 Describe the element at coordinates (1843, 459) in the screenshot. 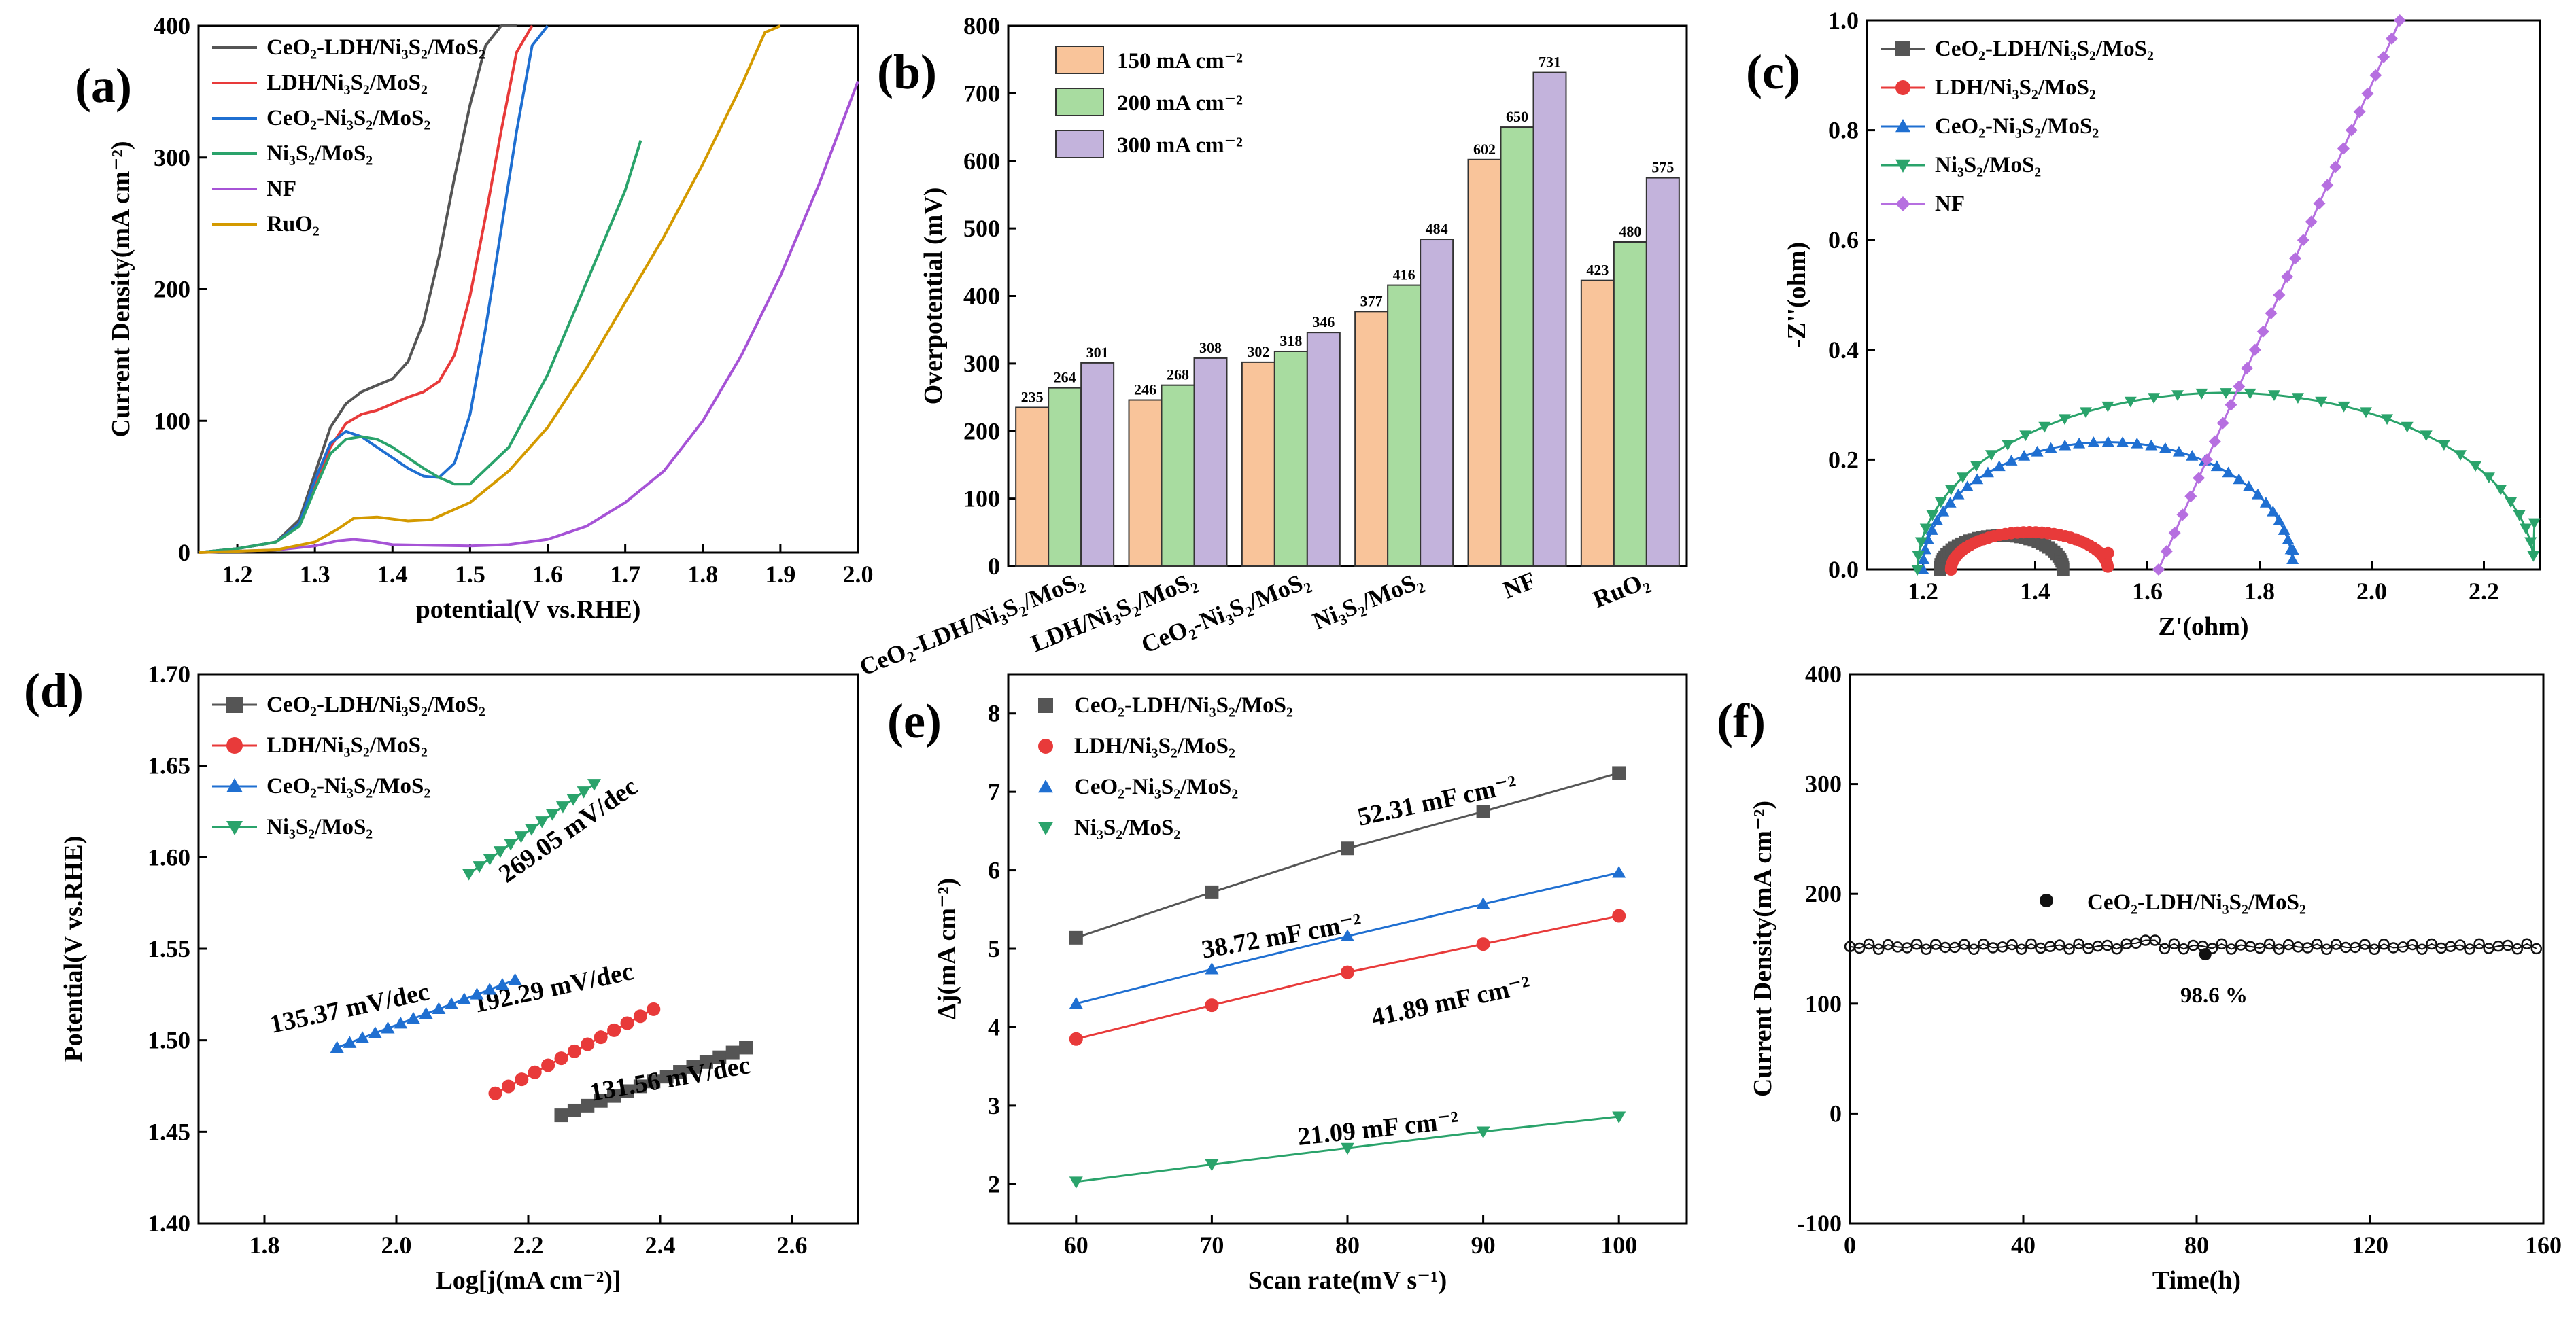

I see `y-tick-label: 0.2` at that location.